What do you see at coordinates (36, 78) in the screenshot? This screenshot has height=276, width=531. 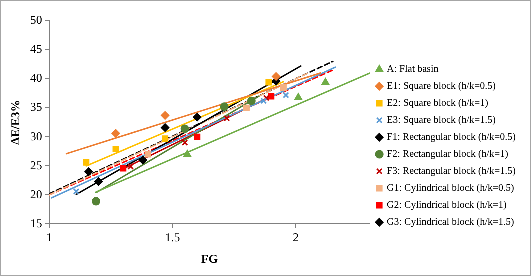 I see `y-tick-label: 40` at bounding box center [36, 78].